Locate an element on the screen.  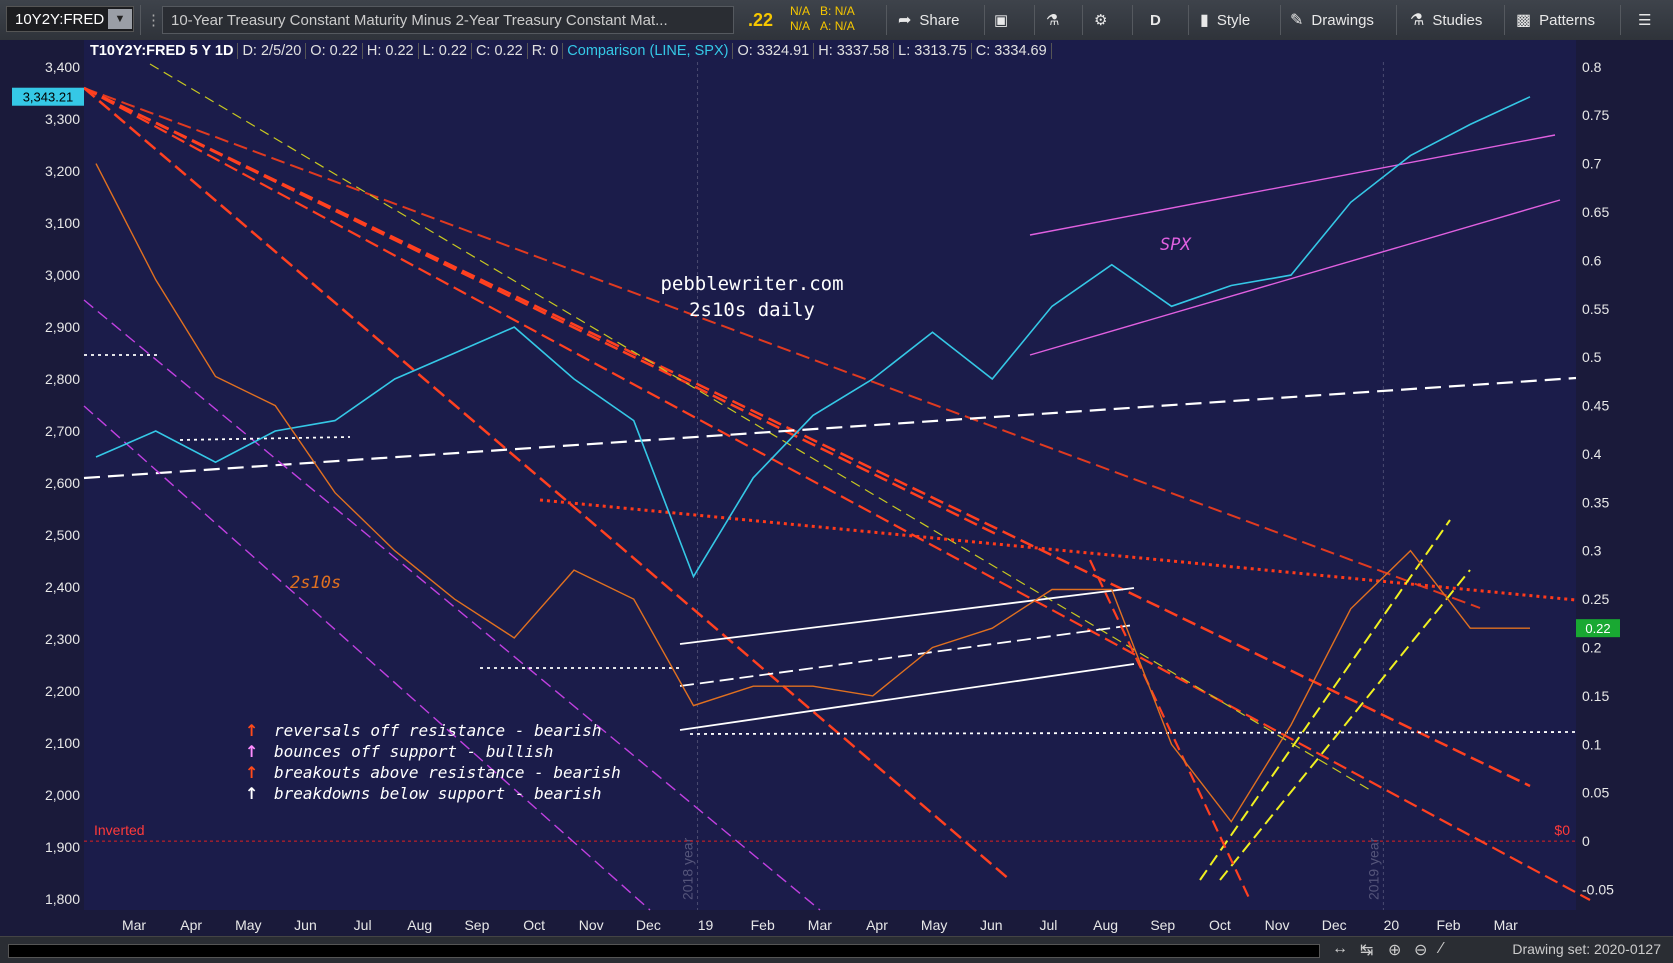
dots-icon: ⋮ is located at coordinates (153, 20).